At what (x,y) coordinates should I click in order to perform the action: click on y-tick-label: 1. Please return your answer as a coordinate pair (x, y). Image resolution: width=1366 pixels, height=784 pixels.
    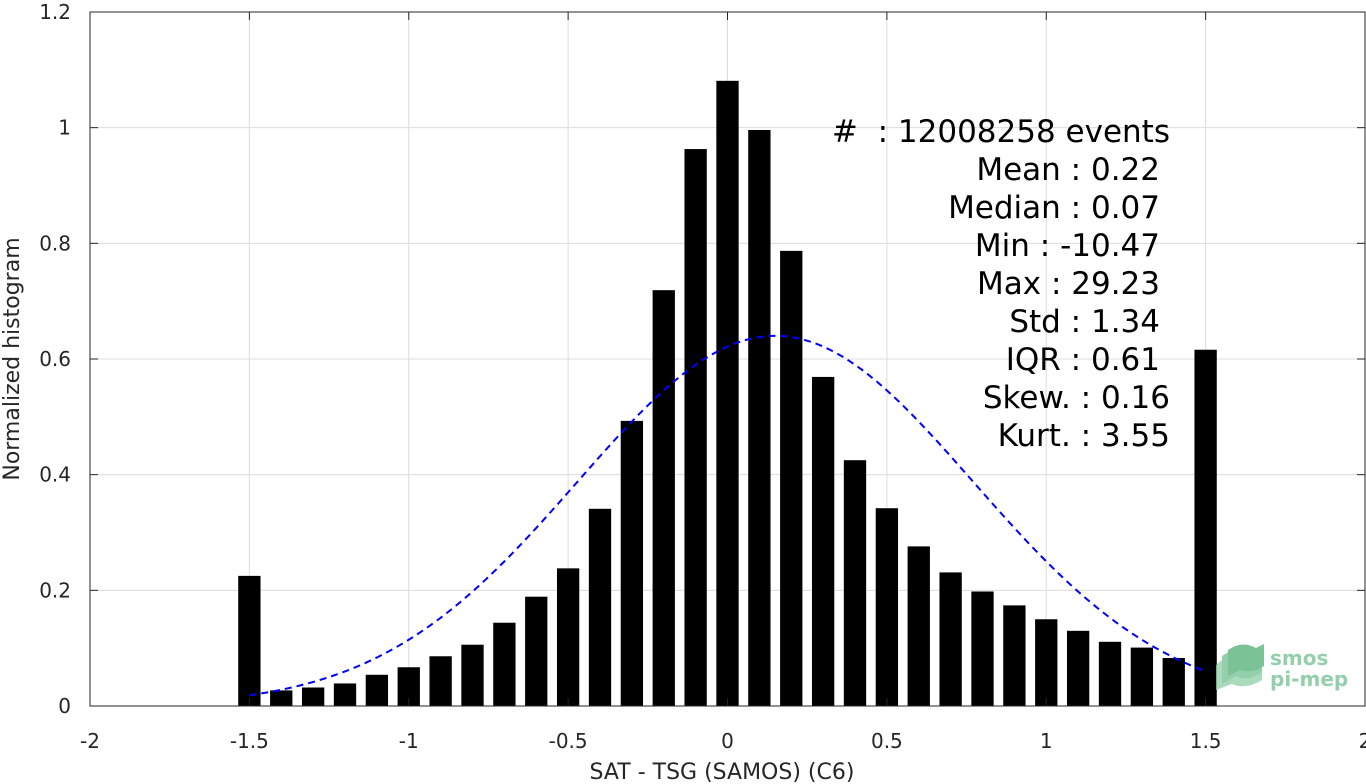
    Looking at the image, I should click on (64, 128).